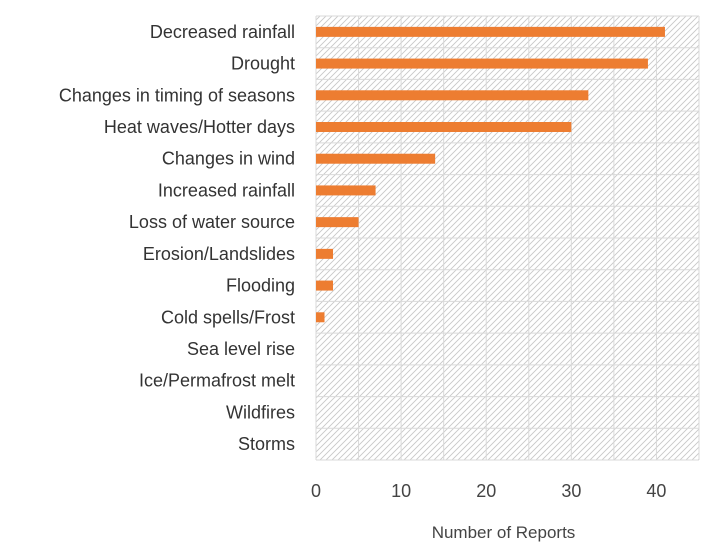 Image resolution: width=704 pixels, height=542 pixels. What do you see at coordinates (226, 190) in the screenshot?
I see `category-label: Increased rainfall` at bounding box center [226, 190].